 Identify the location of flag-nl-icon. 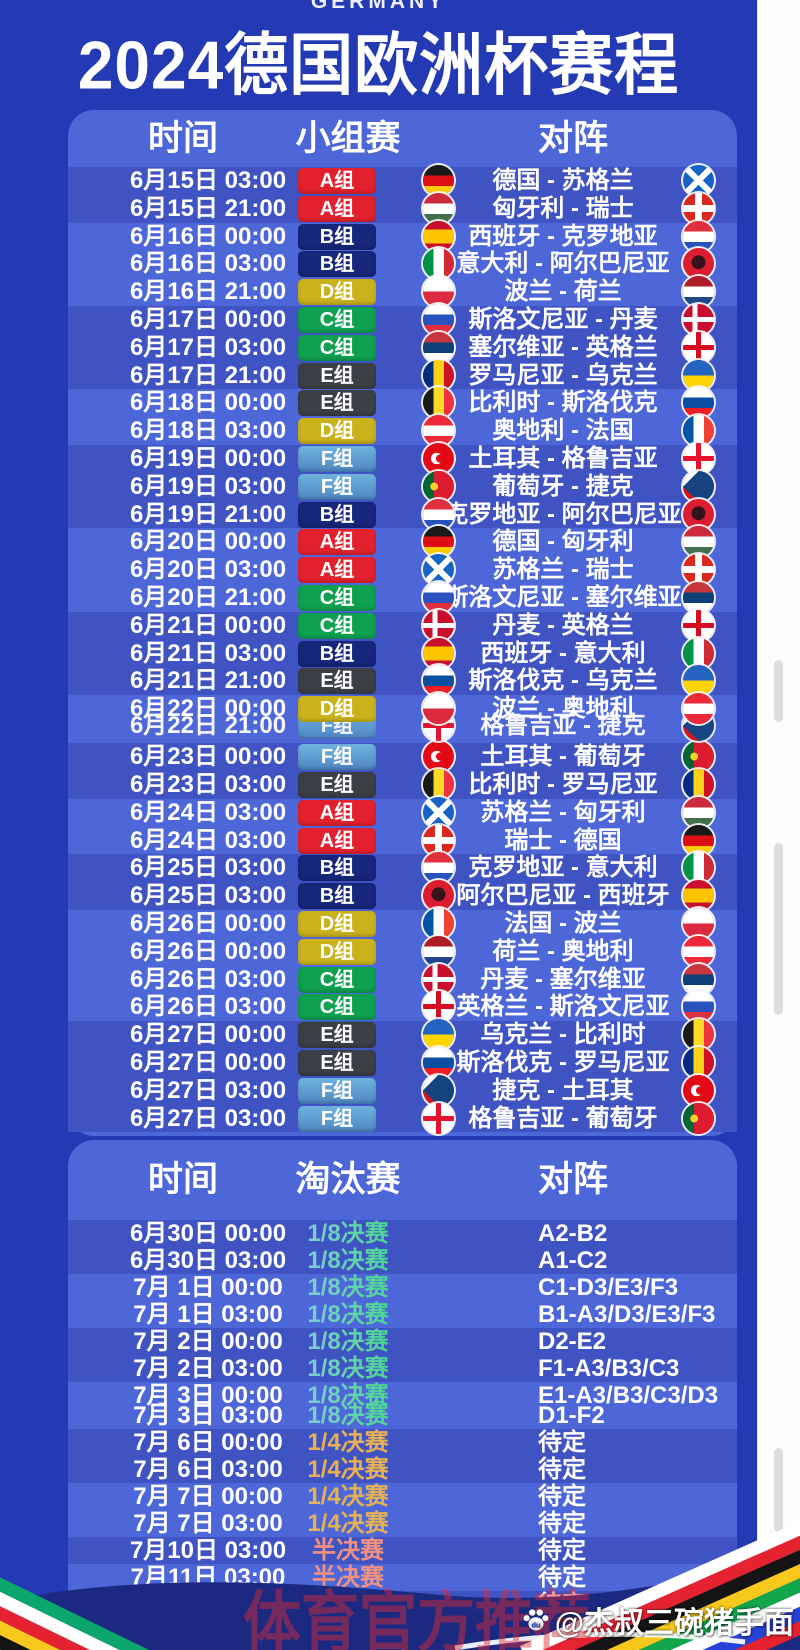
(438, 951).